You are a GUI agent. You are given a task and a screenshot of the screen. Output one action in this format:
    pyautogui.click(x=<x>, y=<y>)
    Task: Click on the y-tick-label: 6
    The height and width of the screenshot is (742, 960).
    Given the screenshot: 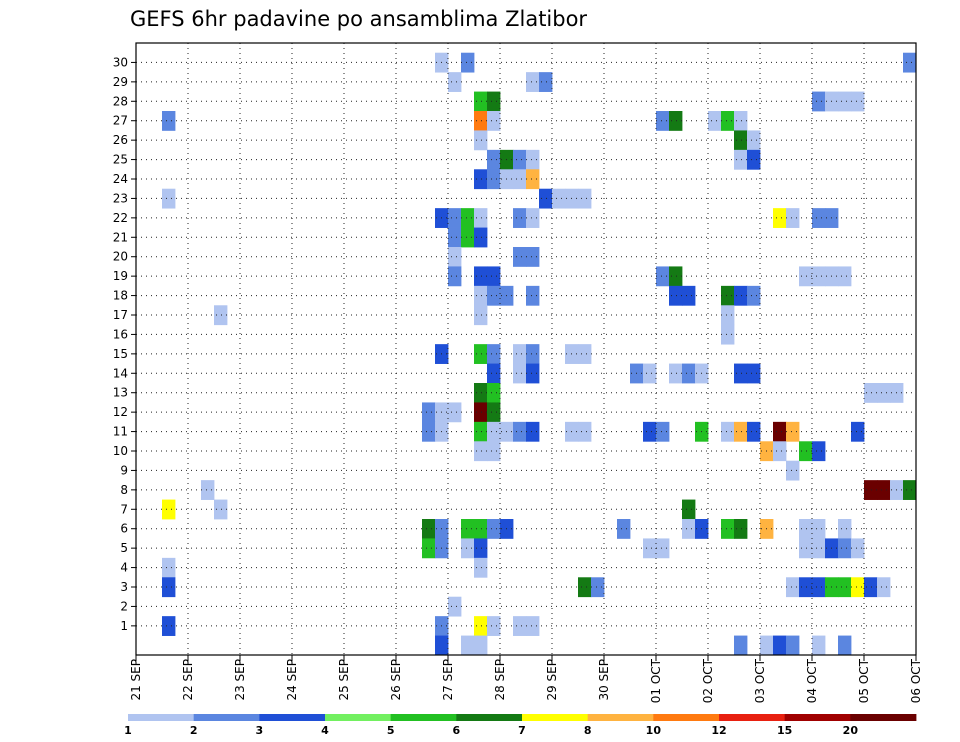 What is the action you would take?
    pyautogui.click(x=124, y=529)
    